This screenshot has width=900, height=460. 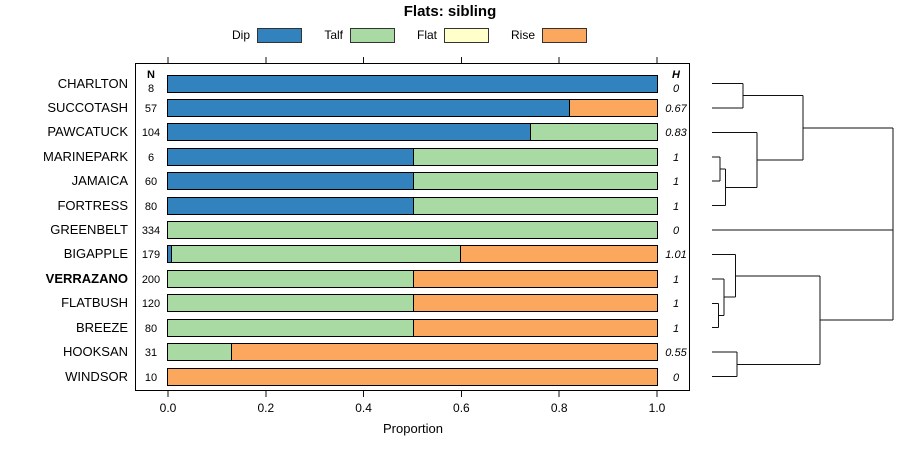 I want to click on row-label: FORTRESS, so click(x=92, y=205).